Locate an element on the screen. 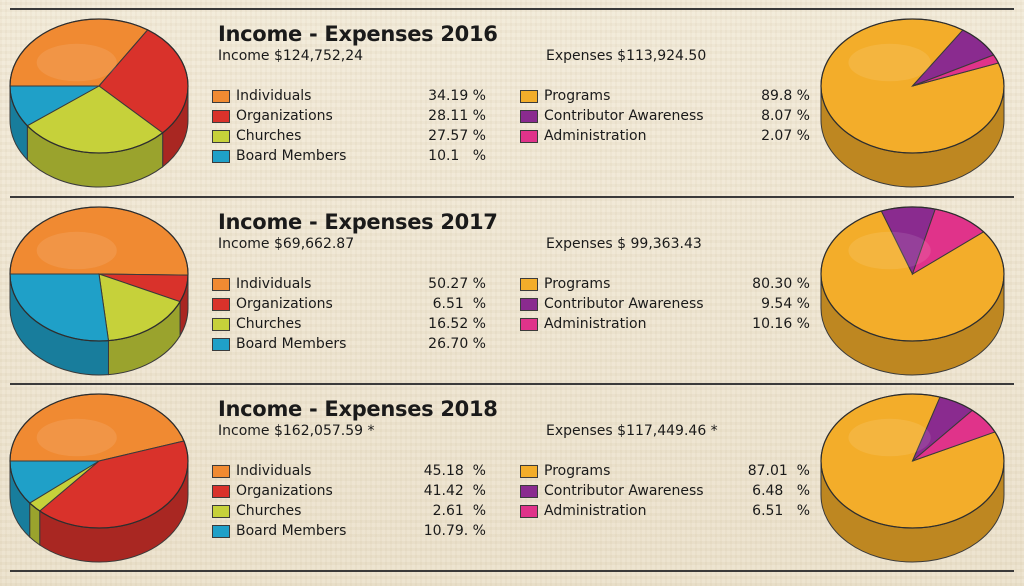 Image resolution: width=1024 pixels, height=586 pixels. legend-value: 10.79. % is located at coordinates (454, 531).